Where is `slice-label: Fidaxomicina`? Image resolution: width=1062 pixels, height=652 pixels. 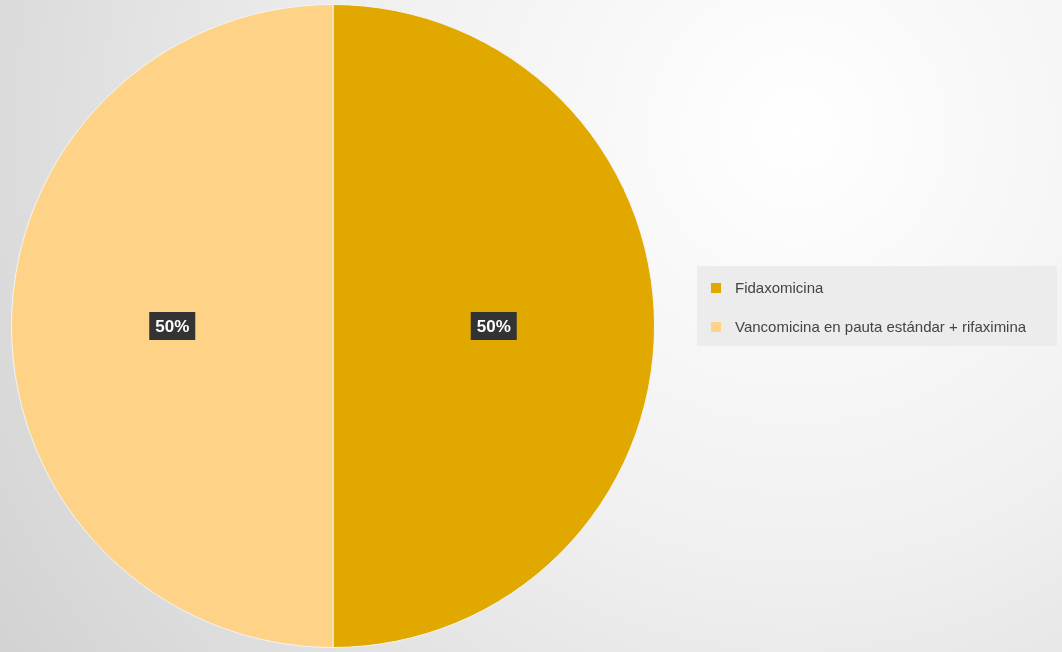
slice-label: Fidaxomicina is located at coordinates (779, 287).